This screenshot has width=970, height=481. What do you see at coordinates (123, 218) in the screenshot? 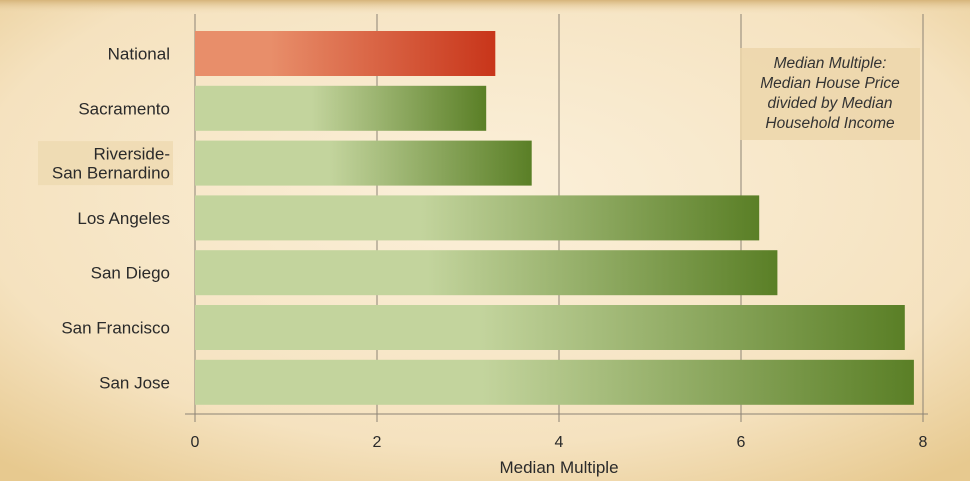
I see `category-label: Los Angeles` at bounding box center [123, 218].